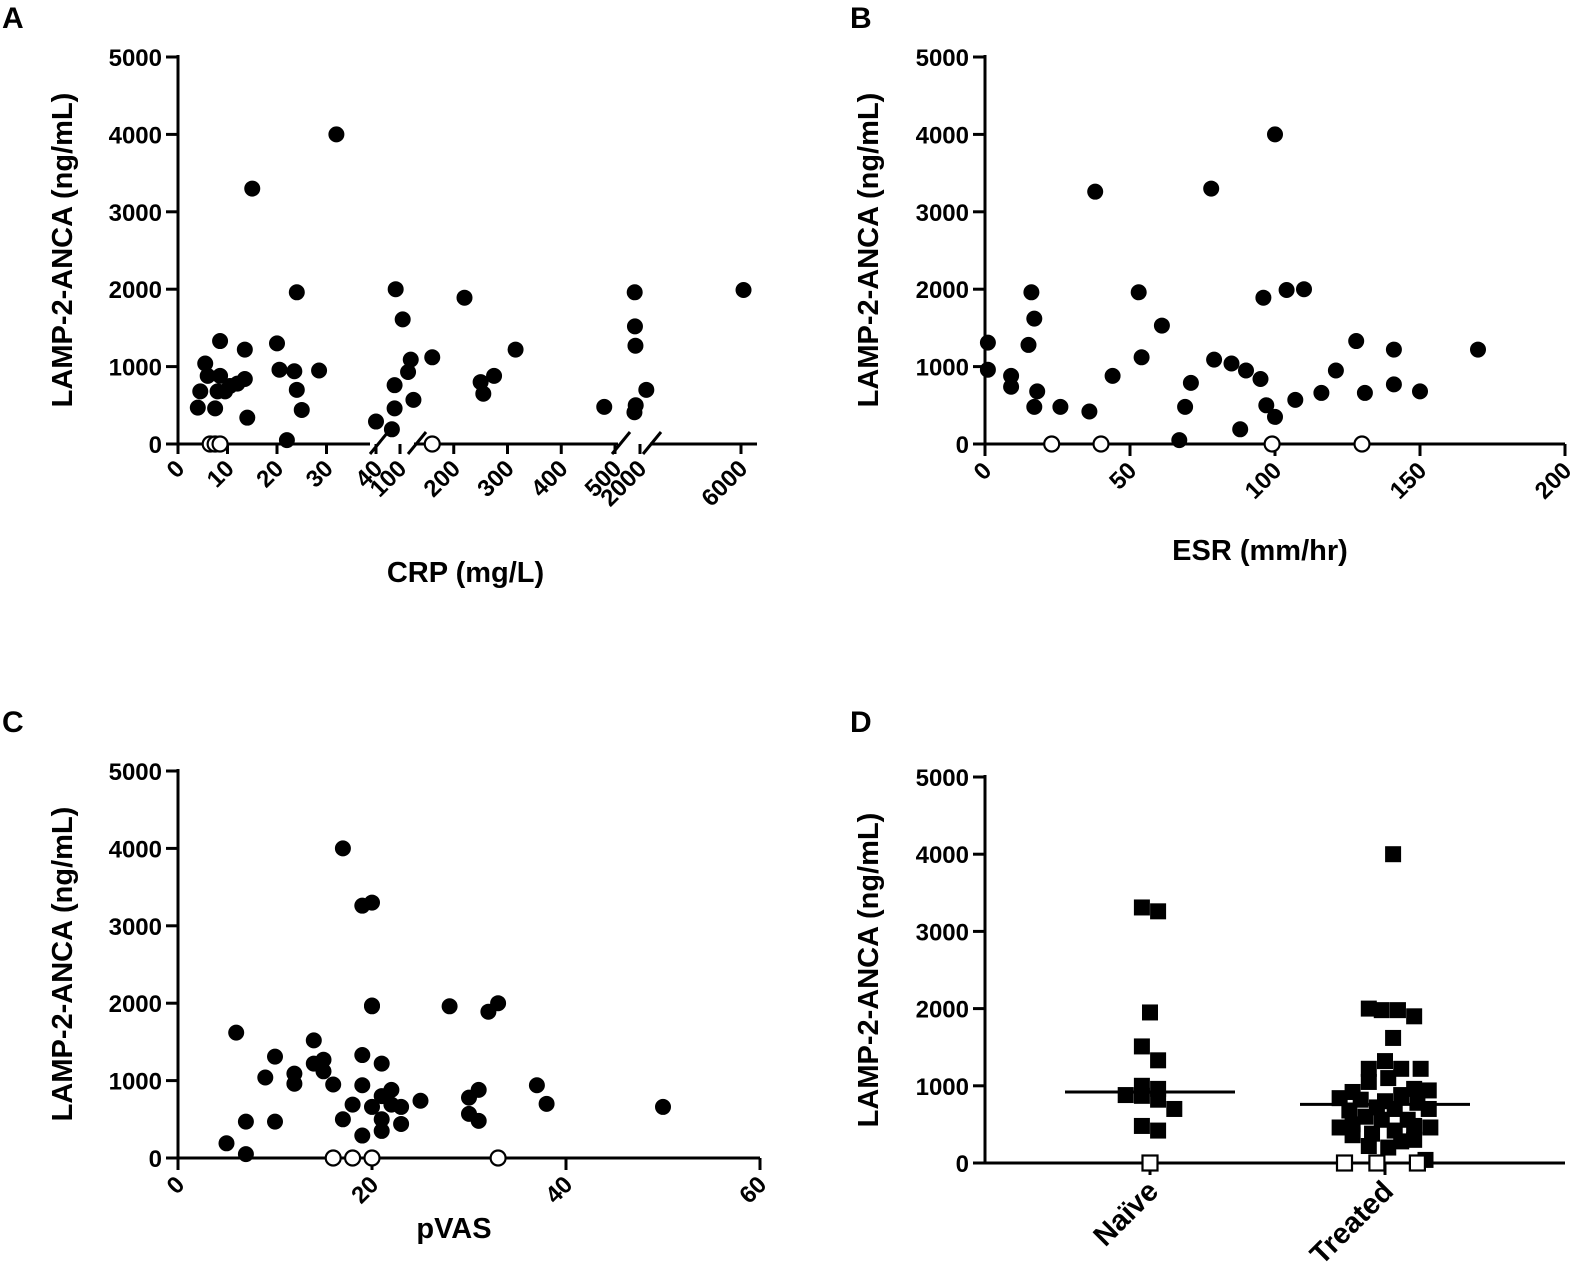 The image size is (1573, 1279). Describe the element at coordinates (724, 483) in the screenshot. I see `x-tick-label: 6000` at that location.